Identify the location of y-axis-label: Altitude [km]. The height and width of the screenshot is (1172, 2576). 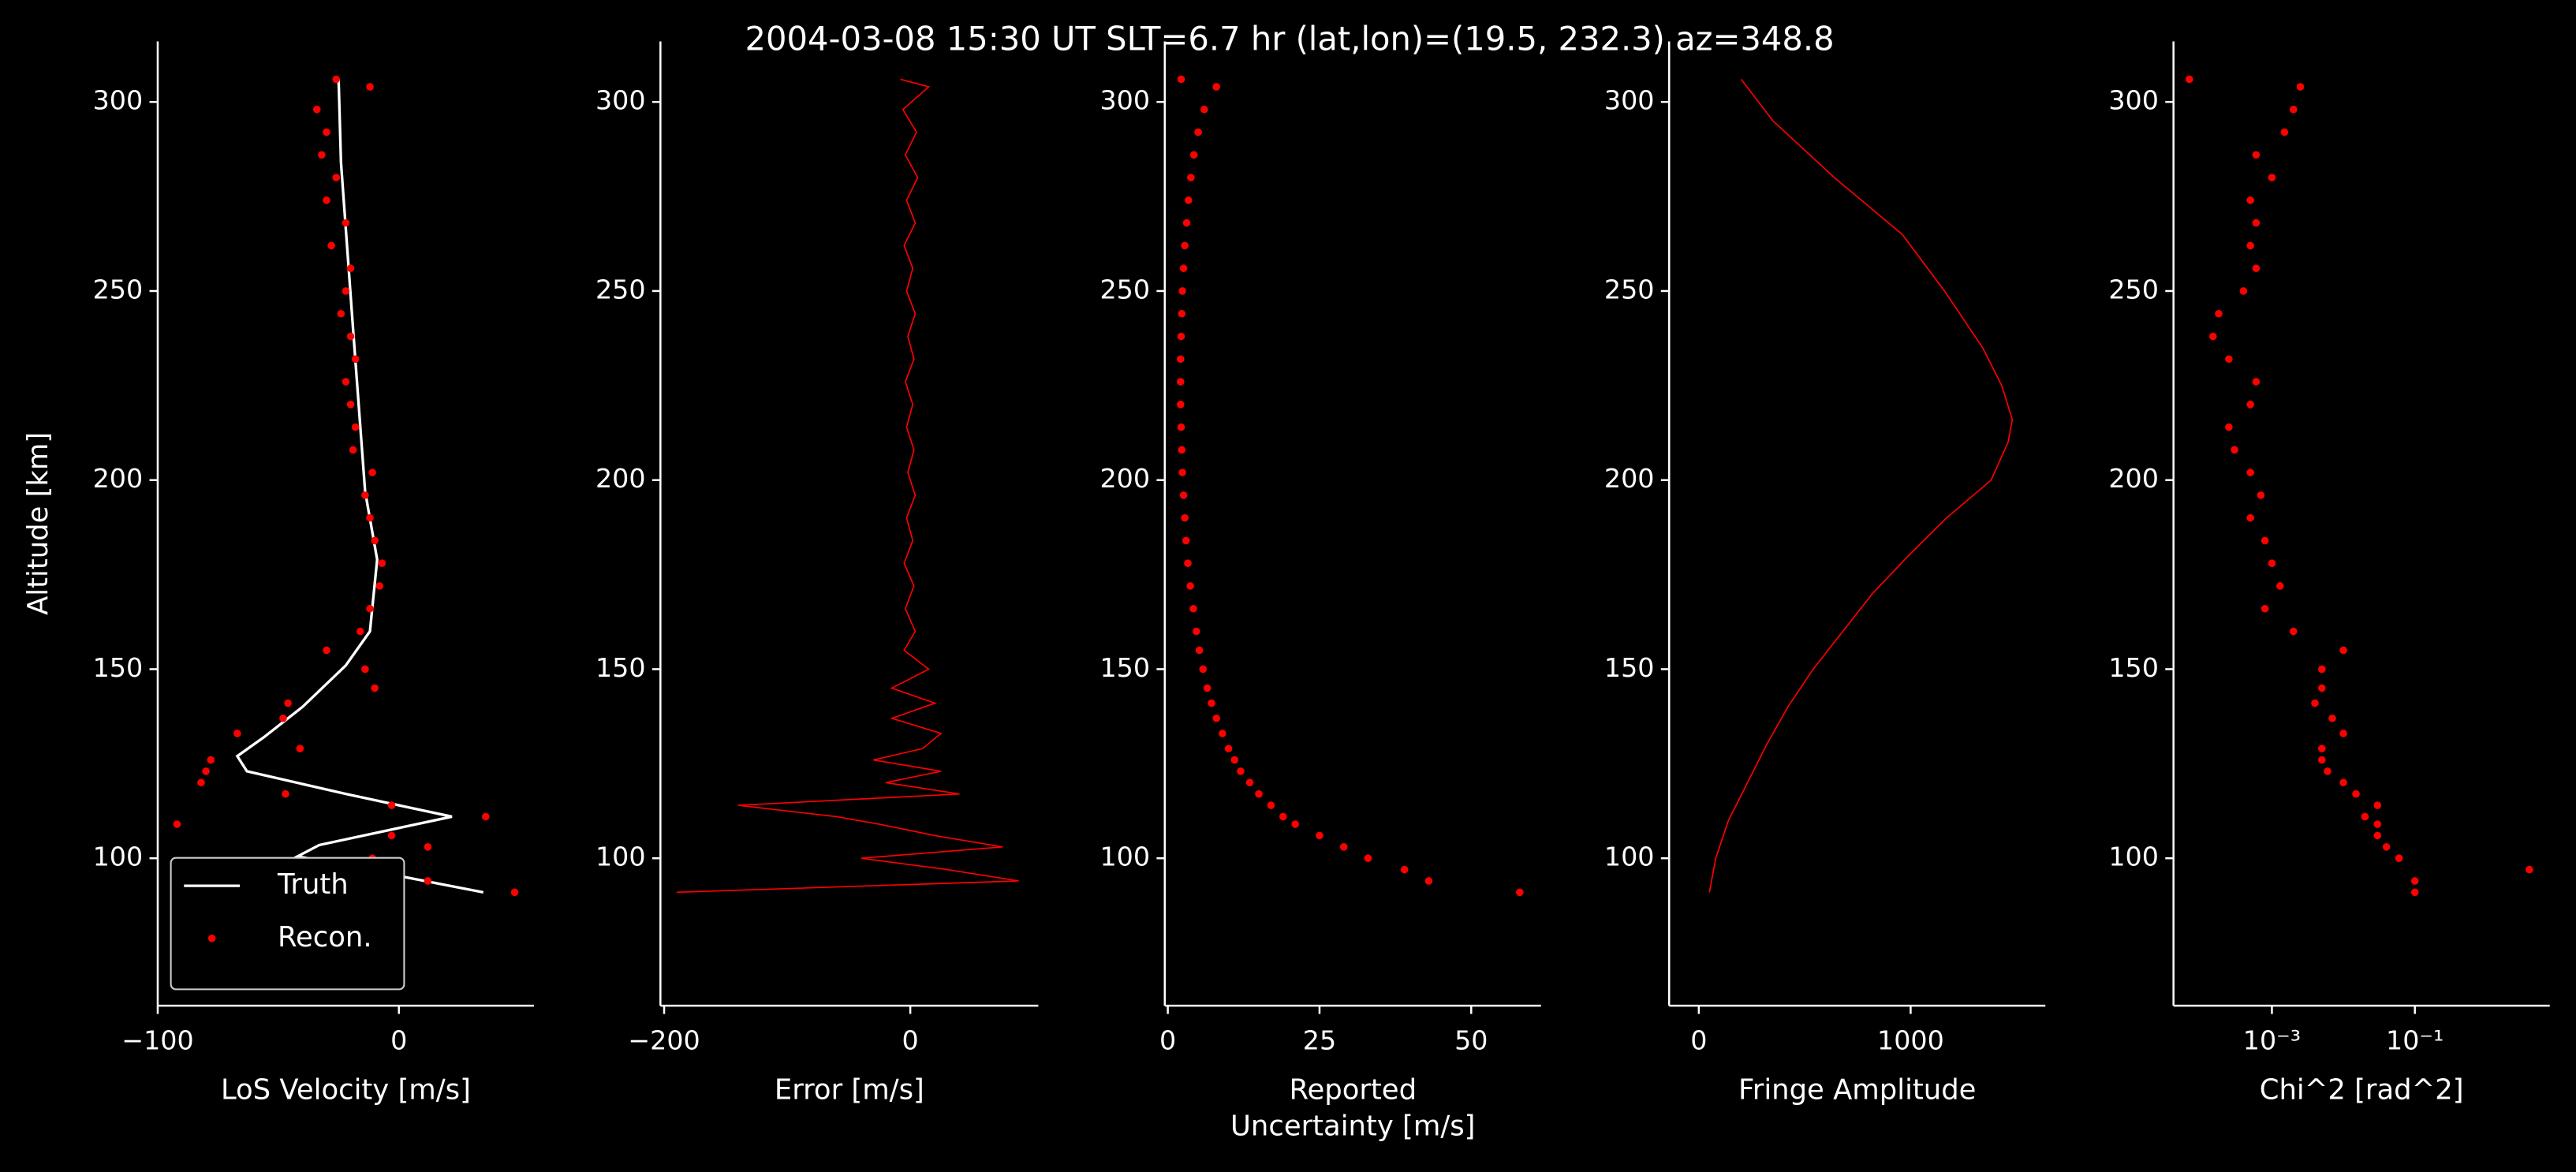
(38, 523).